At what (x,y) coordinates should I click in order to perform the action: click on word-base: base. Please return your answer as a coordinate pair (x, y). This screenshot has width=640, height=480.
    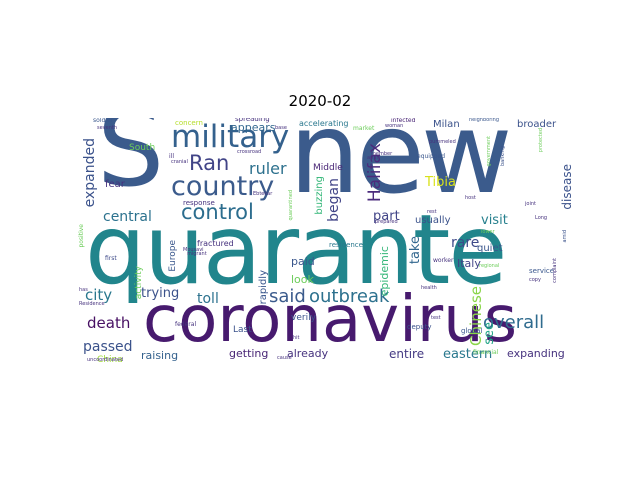
    Looking at the image, I should click on (281, 128).